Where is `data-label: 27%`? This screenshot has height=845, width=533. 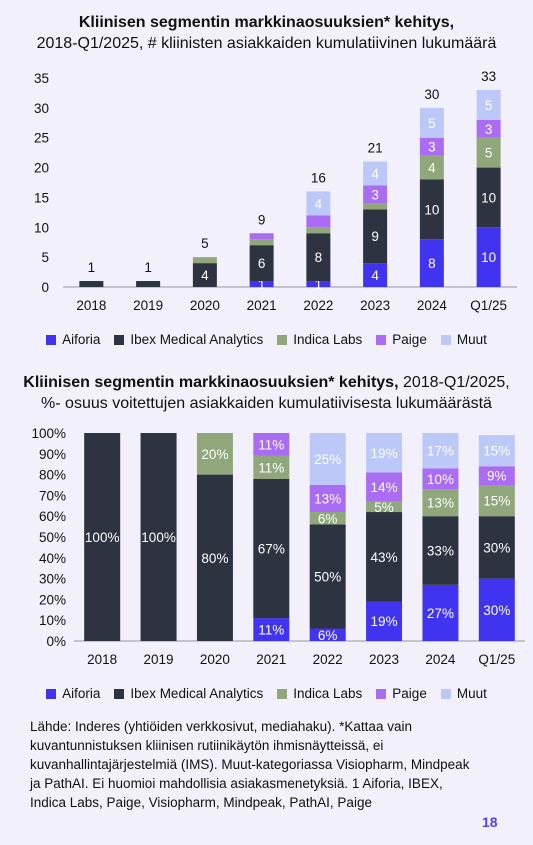 data-label: 27% is located at coordinates (440, 613).